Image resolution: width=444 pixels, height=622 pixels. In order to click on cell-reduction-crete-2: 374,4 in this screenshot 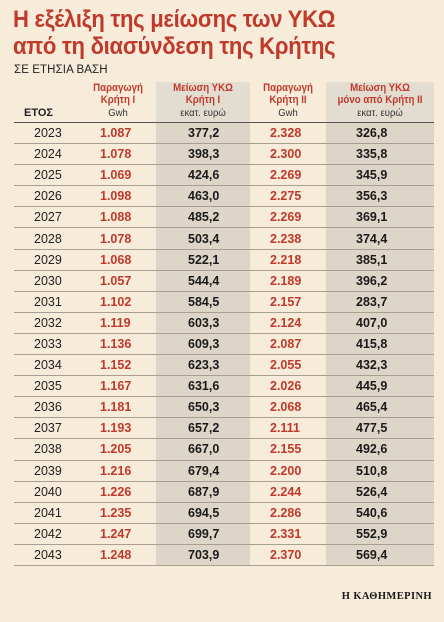, I will do `click(380, 238)`.